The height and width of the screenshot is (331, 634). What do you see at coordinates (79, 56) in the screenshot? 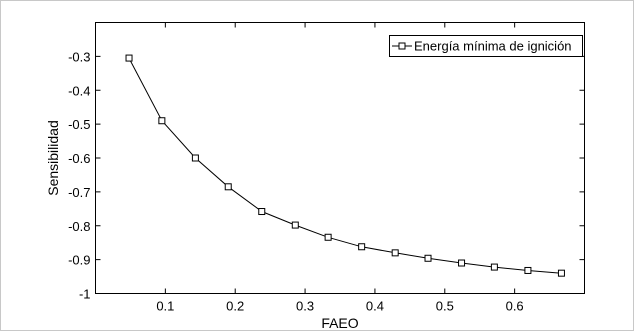
I see `y-tick-label: -0.3` at bounding box center [79, 56].